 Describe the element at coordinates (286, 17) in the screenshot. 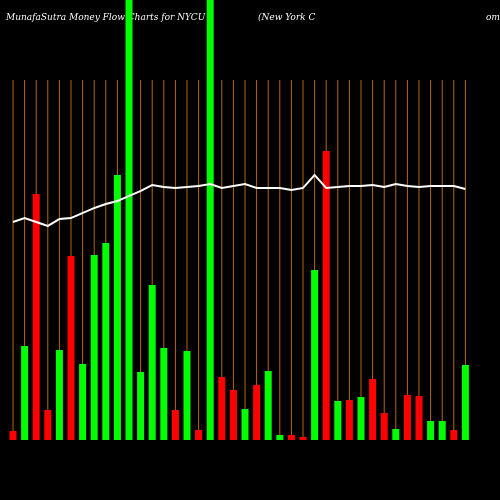

I see `chart-subtitle: (New York C` at that location.